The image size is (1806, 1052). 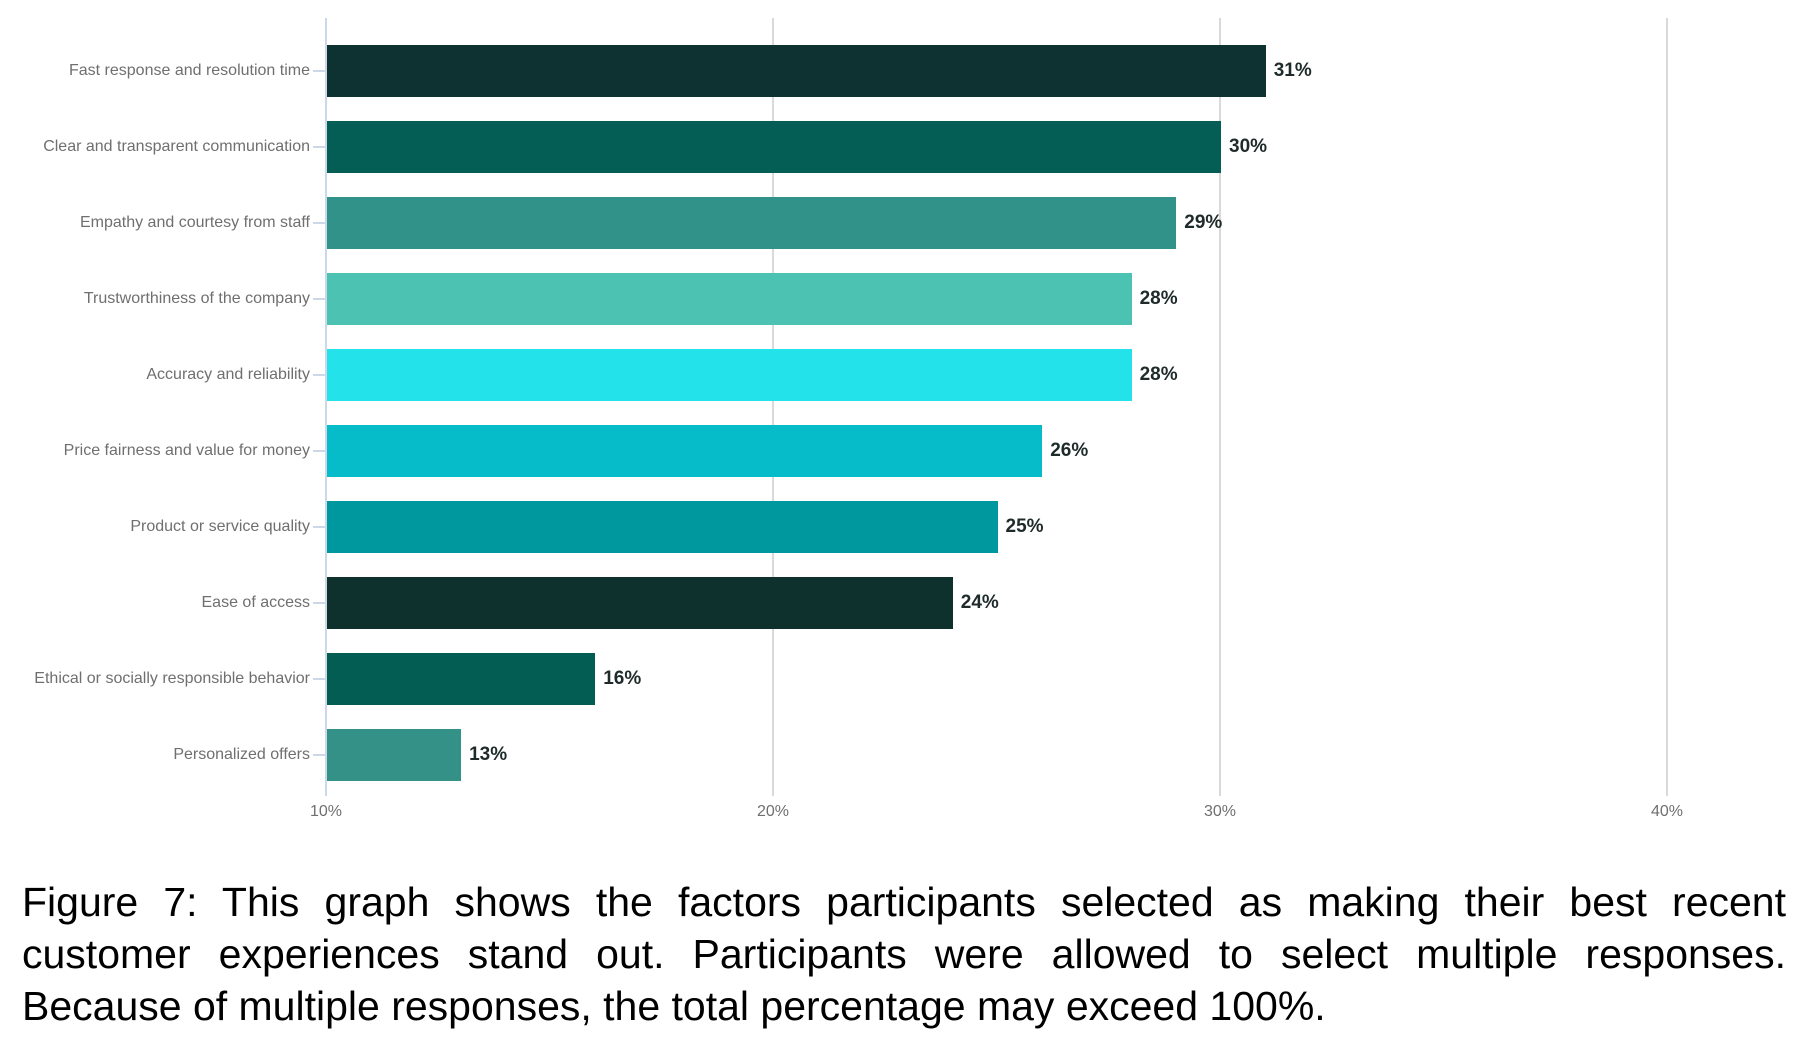 What do you see at coordinates (176, 146) in the screenshot?
I see `category-label: Clear and transparent communication` at bounding box center [176, 146].